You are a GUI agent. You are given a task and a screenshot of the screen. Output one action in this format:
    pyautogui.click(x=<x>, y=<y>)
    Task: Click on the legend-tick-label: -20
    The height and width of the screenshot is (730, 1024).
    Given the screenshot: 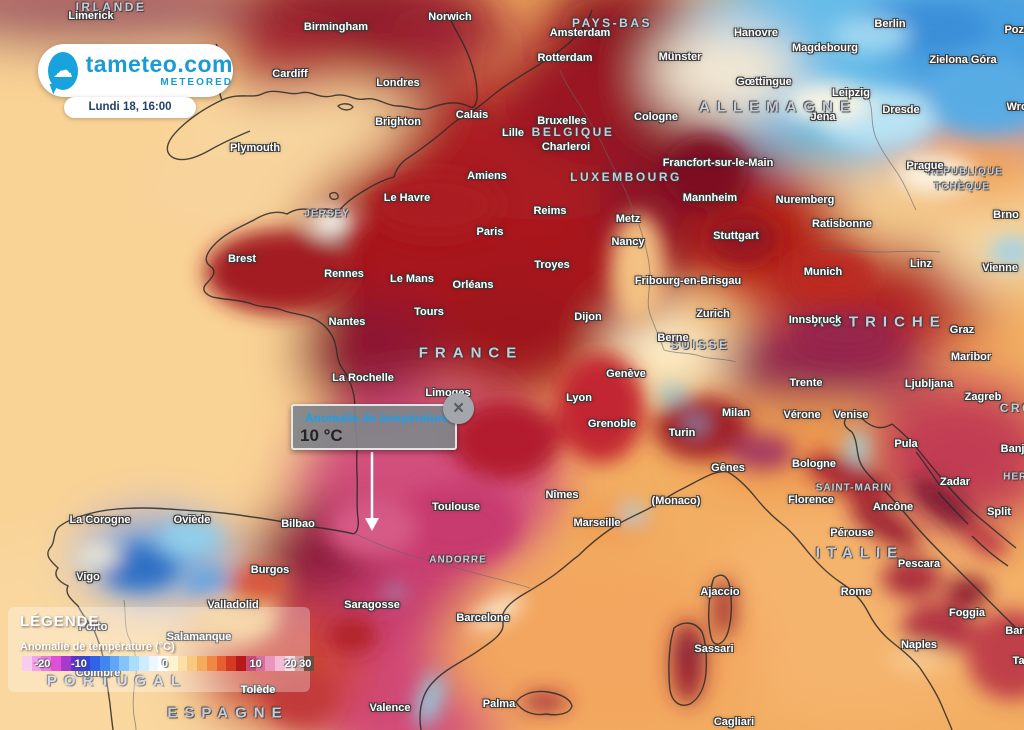 What is the action you would take?
    pyautogui.click(x=42, y=663)
    